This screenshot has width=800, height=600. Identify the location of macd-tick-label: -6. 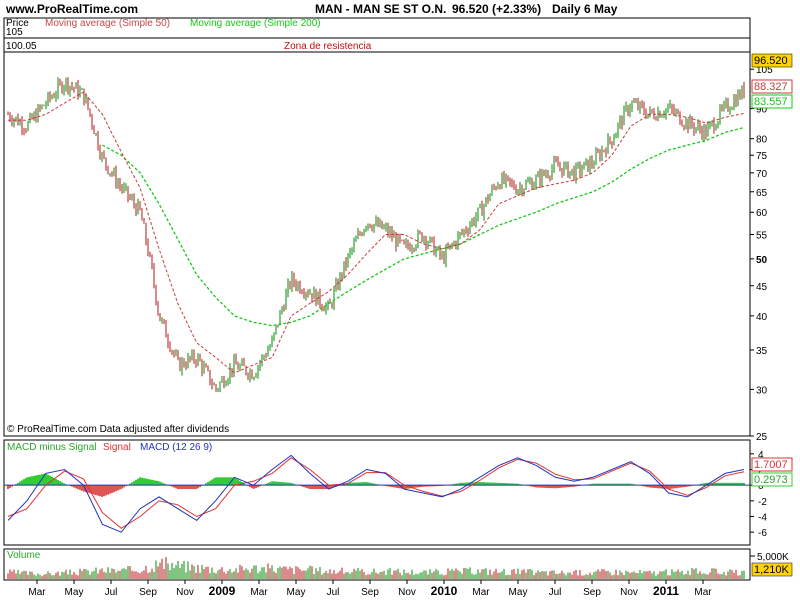
(762, 533).